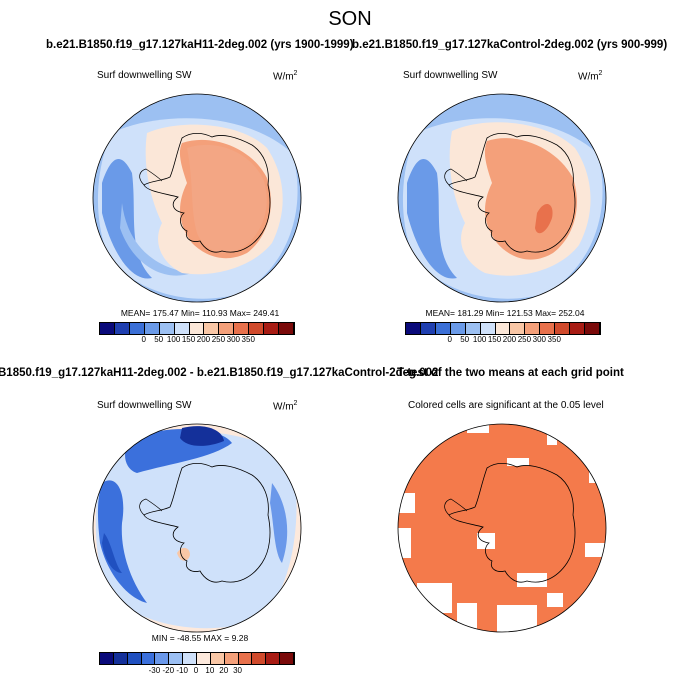 The height and width of the screenshot is (700, 700). Describe the element at coordinates (210, 670) in the screenshot. I see `colorbar-tick-label: 10` at that location.